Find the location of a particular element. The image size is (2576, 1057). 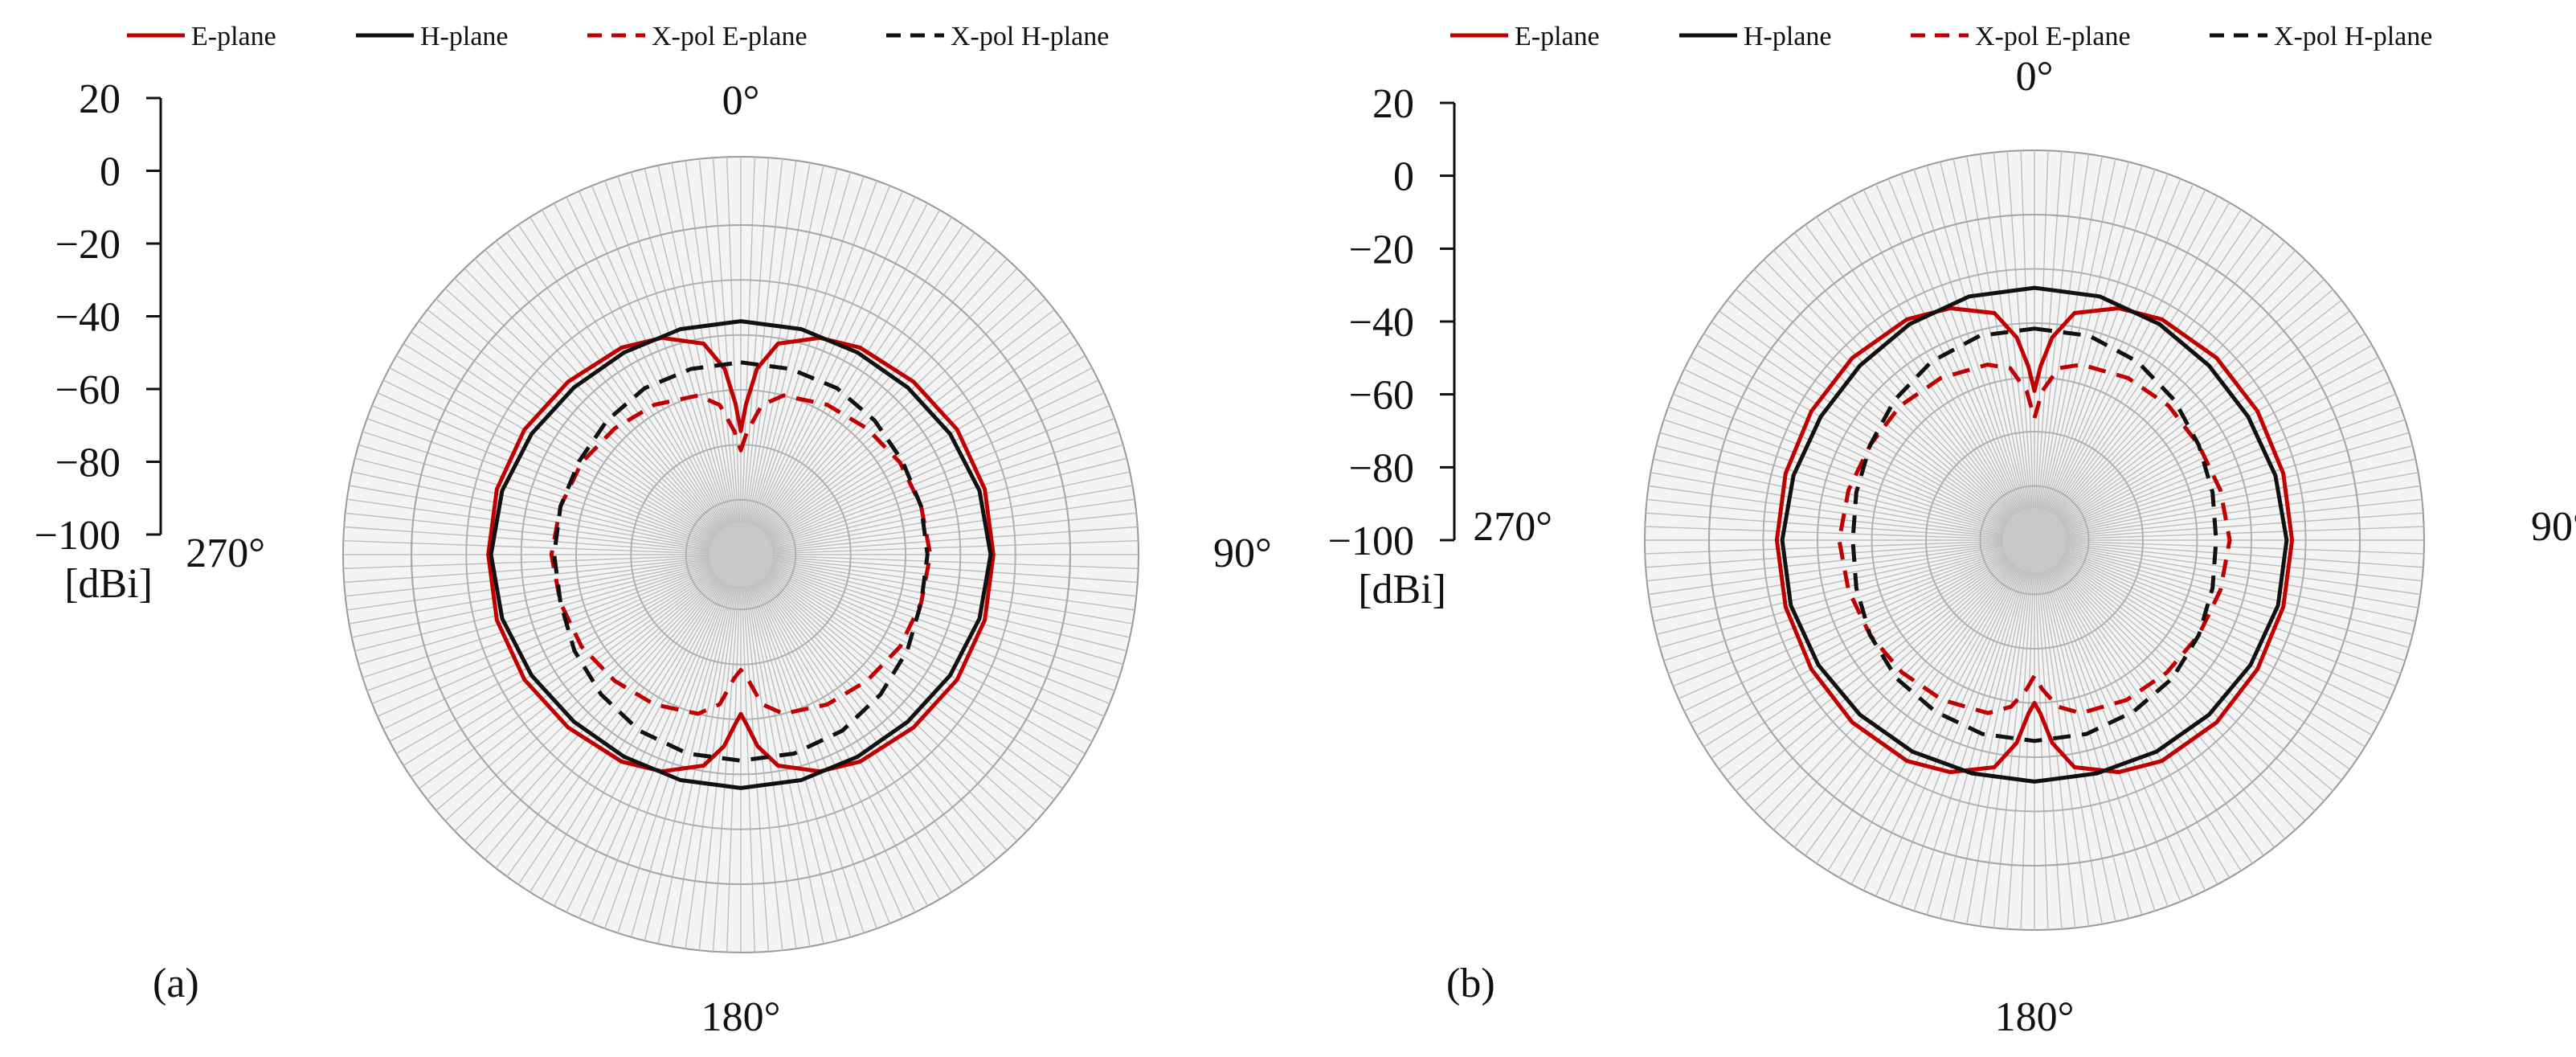

panel-label: (b) is located at coordinates (1471, 983).